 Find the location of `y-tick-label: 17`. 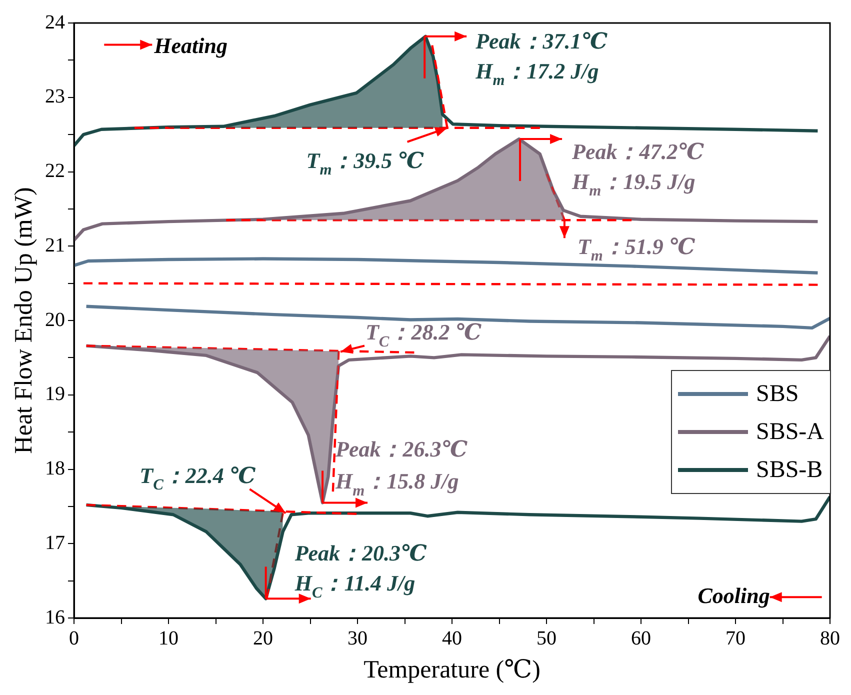

y-tick-label: 17 is located at coordinates (55, 543).